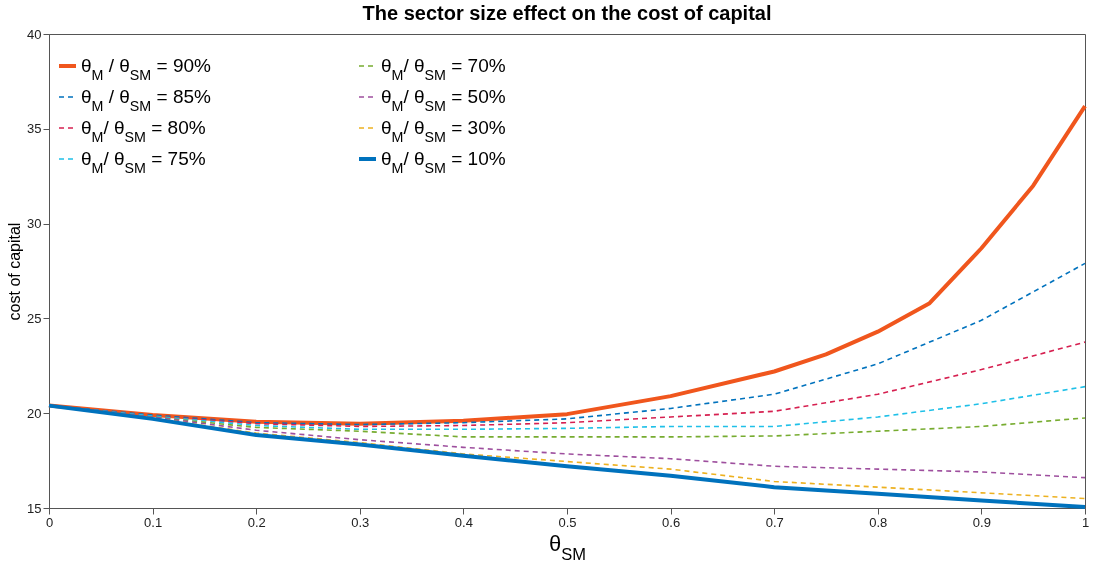 The height and width of the screenshot is (578, 1099). What do you see at coordinates (49, 522) in the screenshot?
I see `x-tick-label: 0` at bounding box center [49, 522].